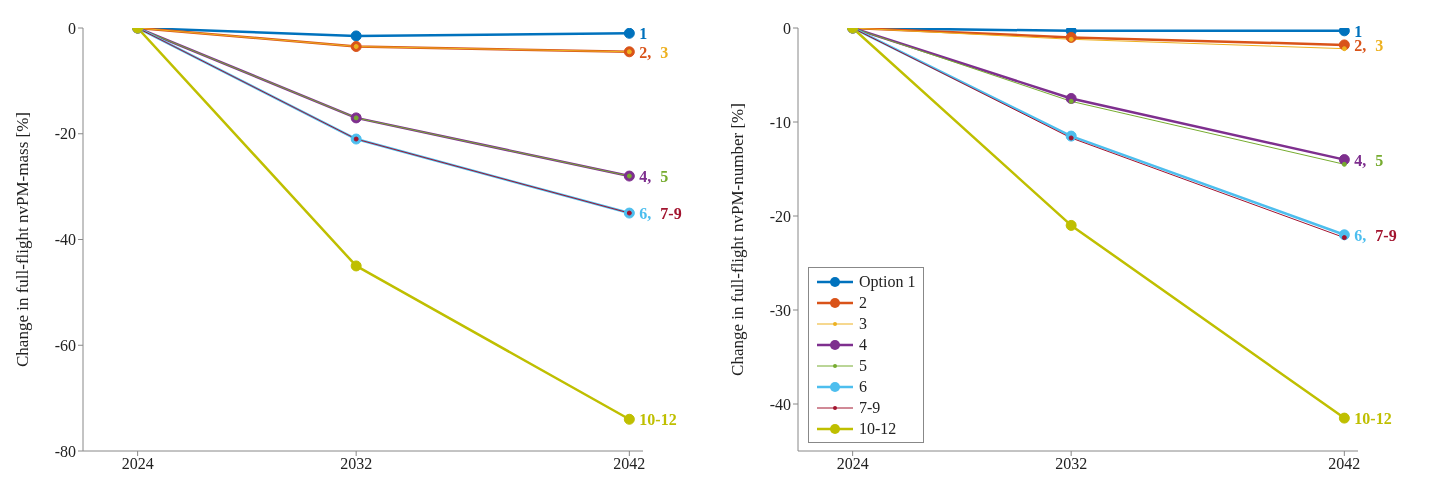  Describe the element at coordinates (863, 324) in the screenshot. I see `legend-label: 3` at that location.